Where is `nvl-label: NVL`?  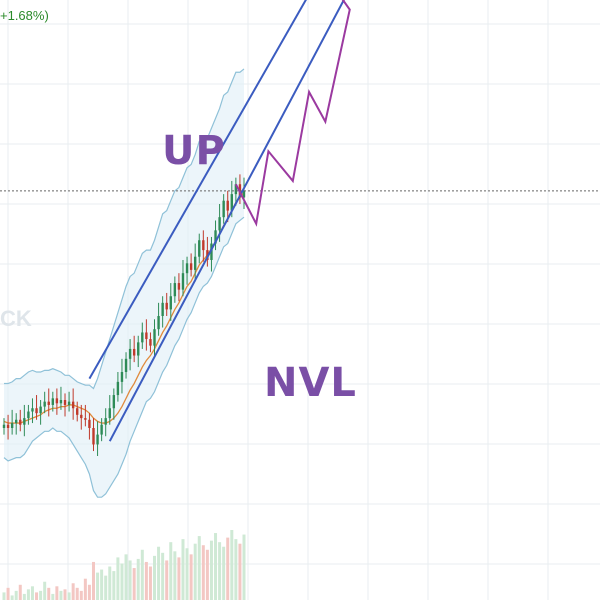 nvl-label: NVL is located at coordinates (310, 383).